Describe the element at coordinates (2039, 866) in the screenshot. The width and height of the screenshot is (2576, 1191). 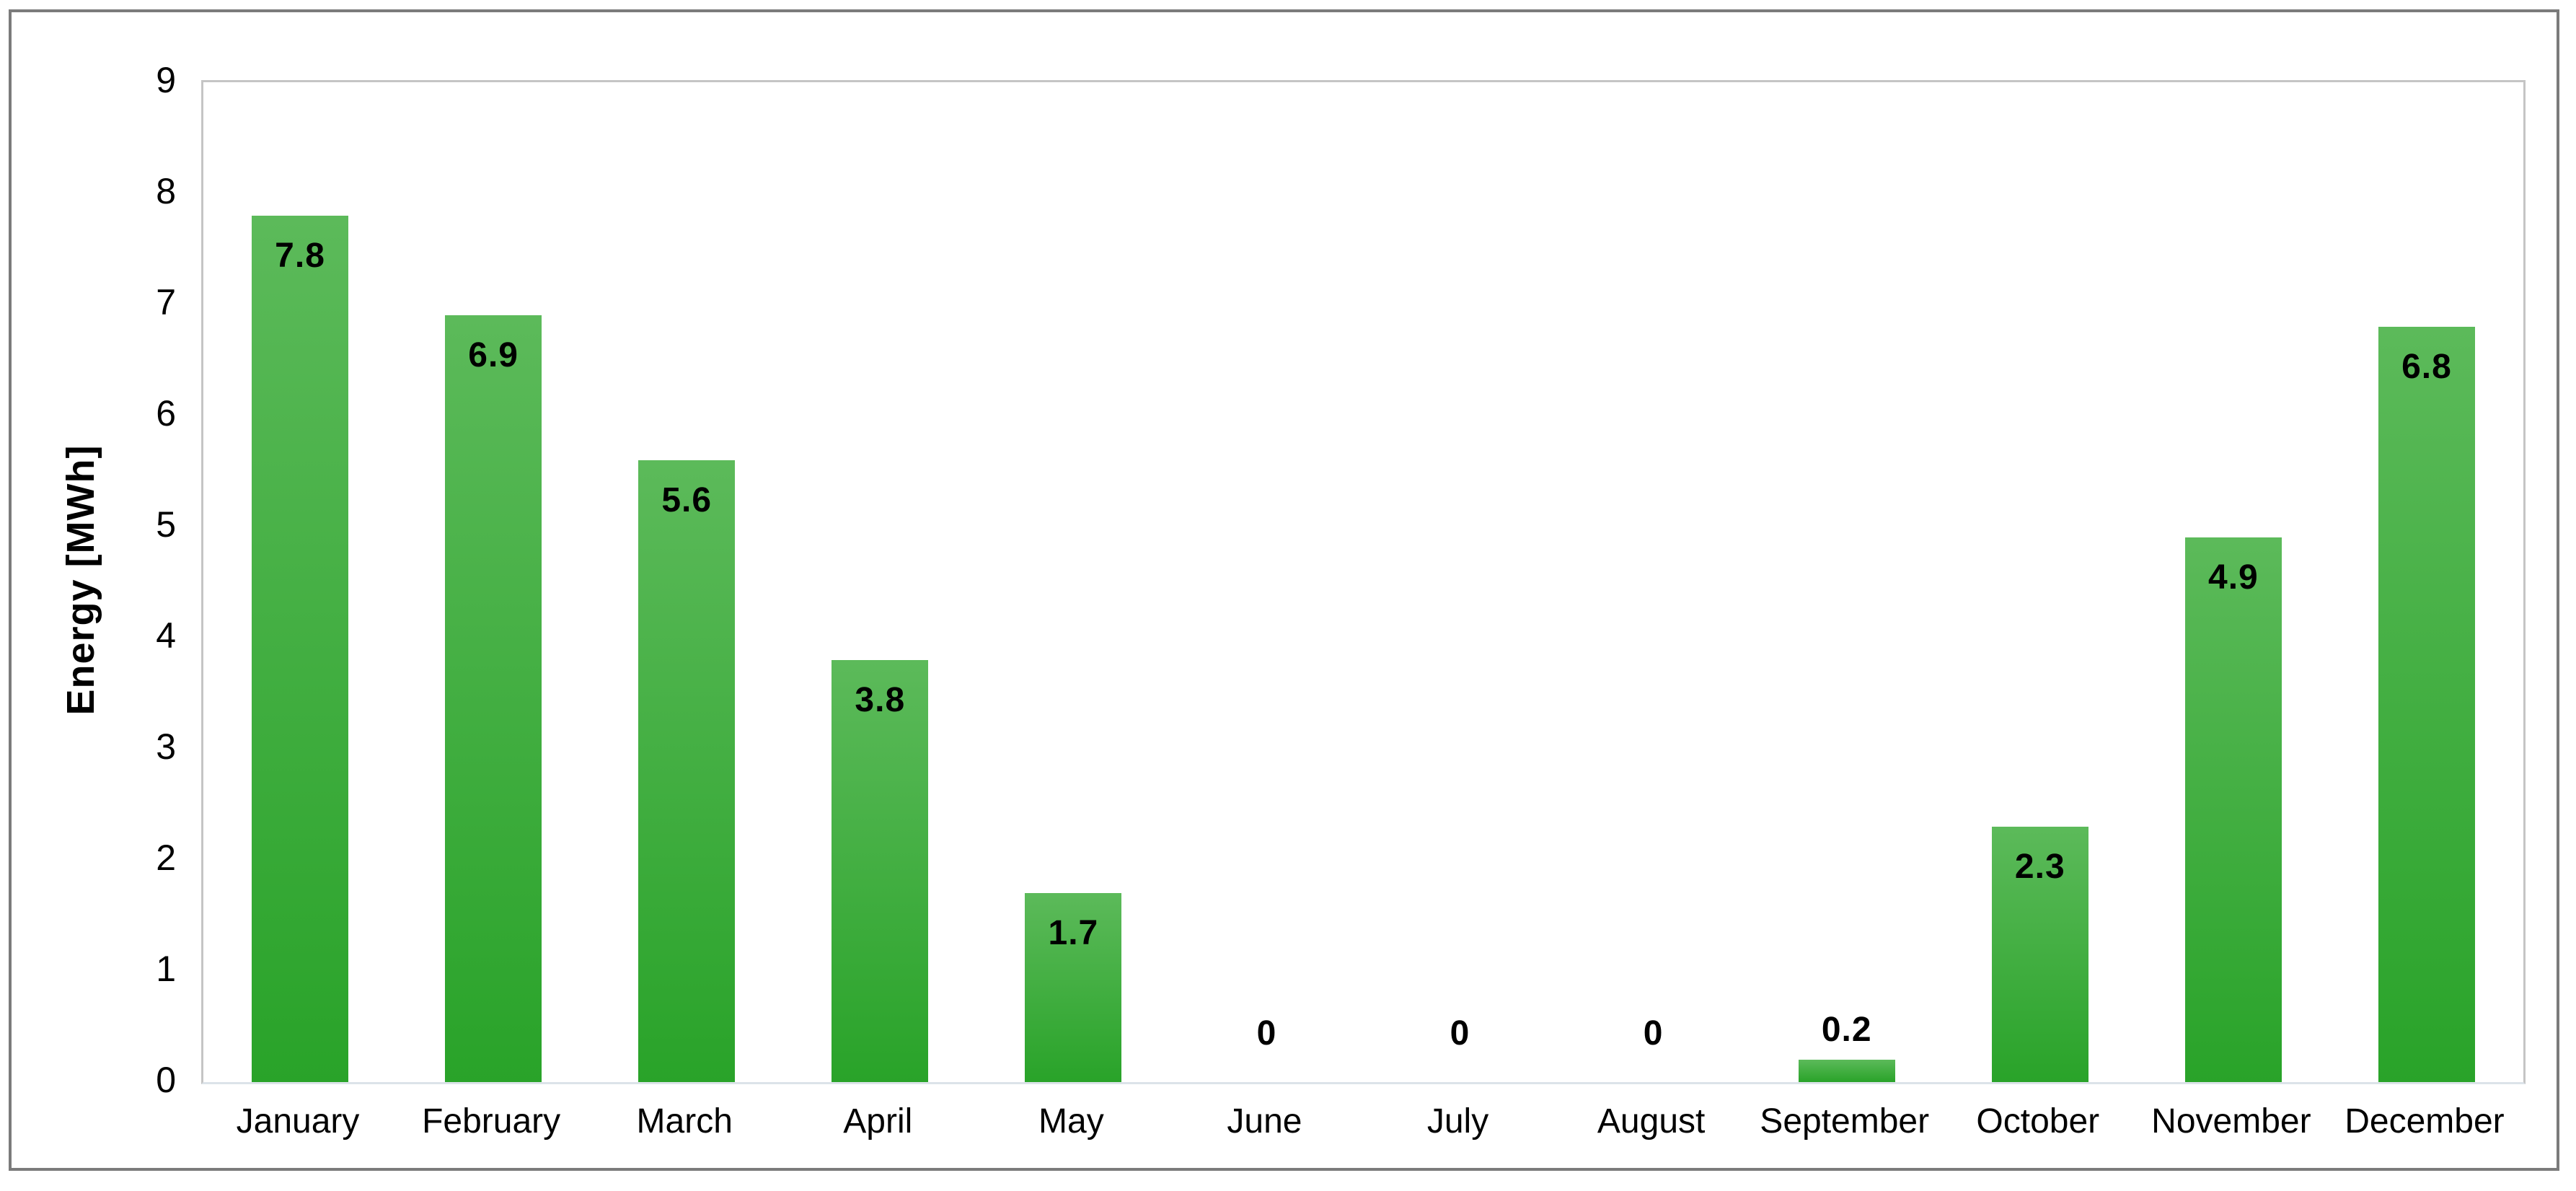
I see `bar-value-label: 2.3` at that location.